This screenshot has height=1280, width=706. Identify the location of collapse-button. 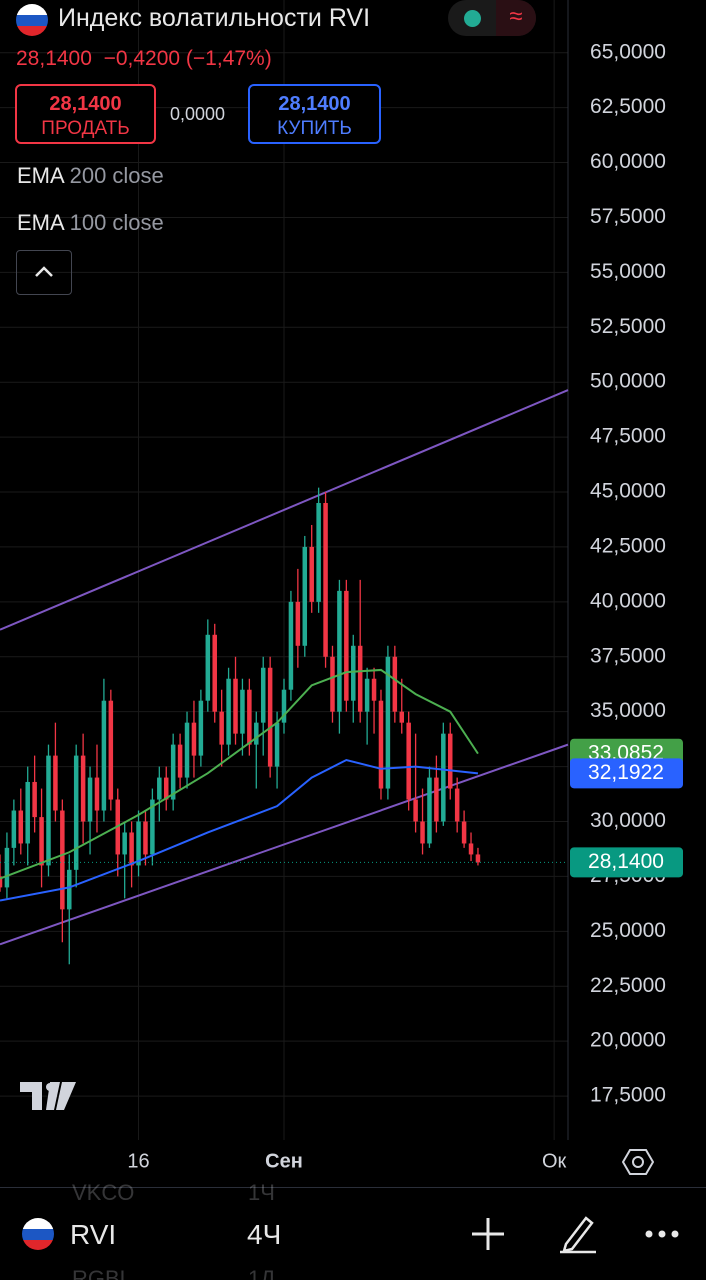
(44, 272).